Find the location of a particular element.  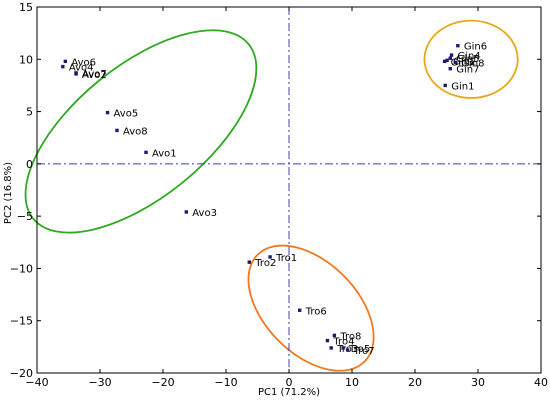

point-label-avo8: Avo8 is located at coordinates (135, 131).